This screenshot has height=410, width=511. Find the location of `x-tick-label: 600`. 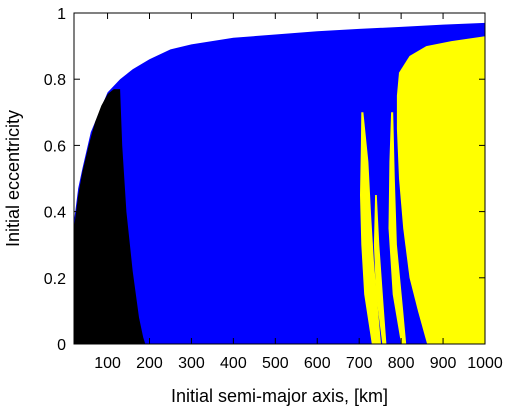

x-tick-label: 600 is located at coordinates (317, 363).